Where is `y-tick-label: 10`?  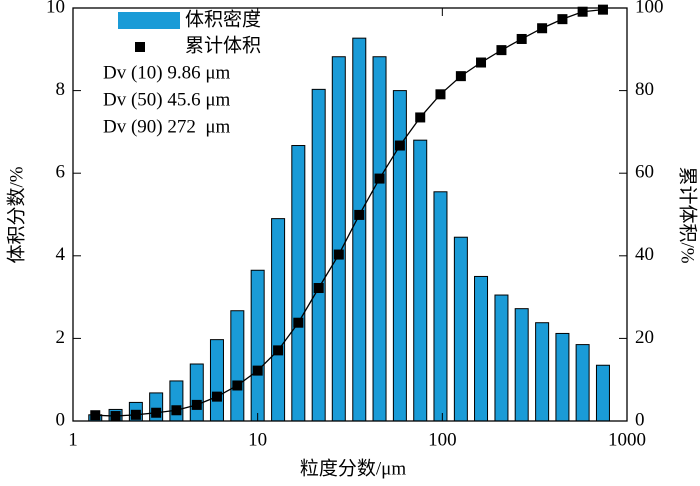
y-tick-label: 10 is located at coordinates (55, 8).